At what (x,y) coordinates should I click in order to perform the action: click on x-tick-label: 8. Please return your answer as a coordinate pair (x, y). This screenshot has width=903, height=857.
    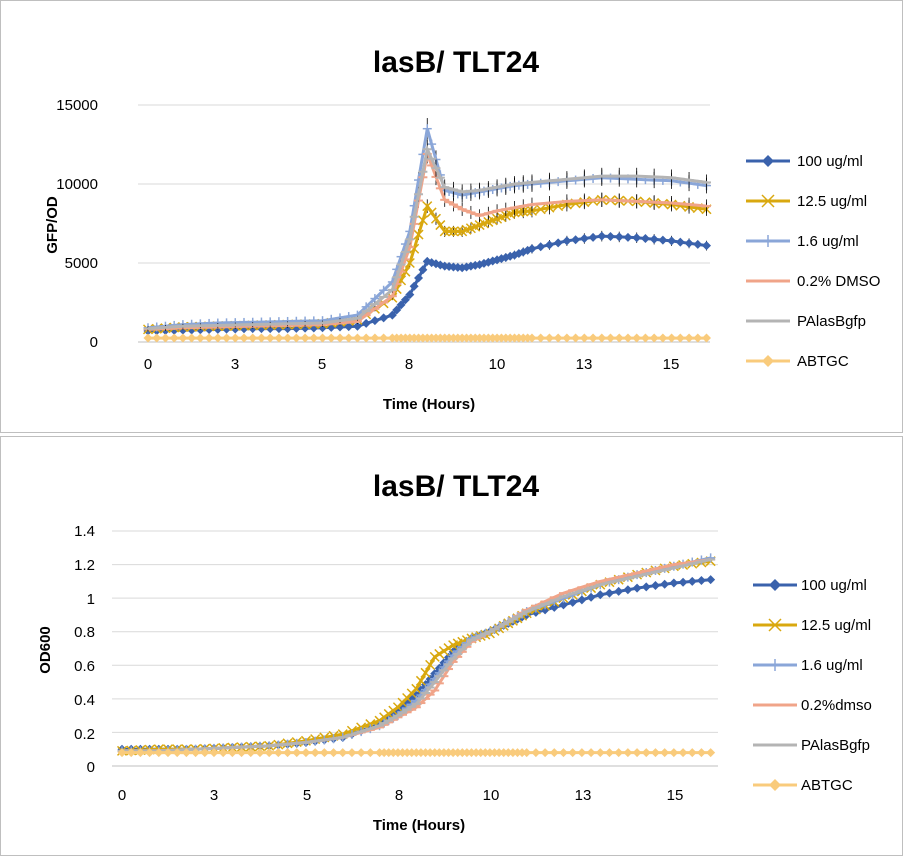
    Looking at the image, I should click on (409, 364).